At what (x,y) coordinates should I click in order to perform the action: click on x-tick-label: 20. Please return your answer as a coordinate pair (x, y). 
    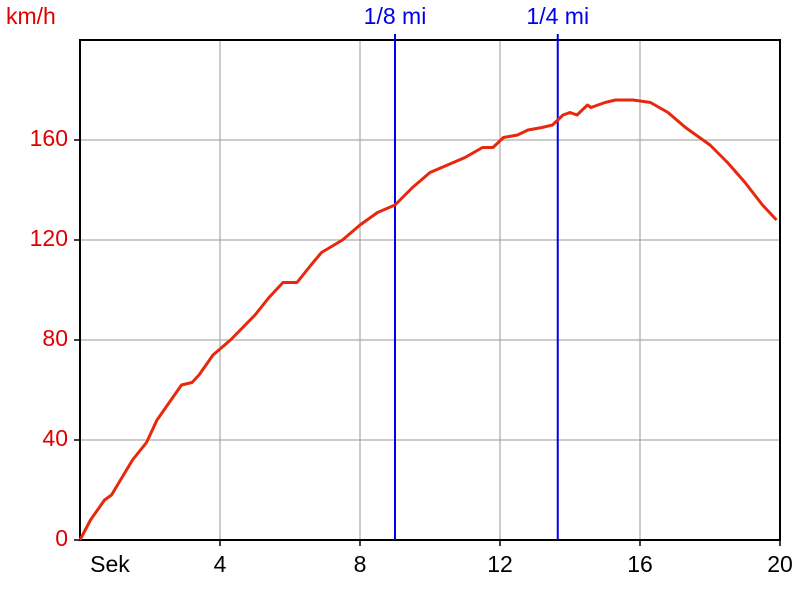
    Looking at the image, I should click on (780, 564).